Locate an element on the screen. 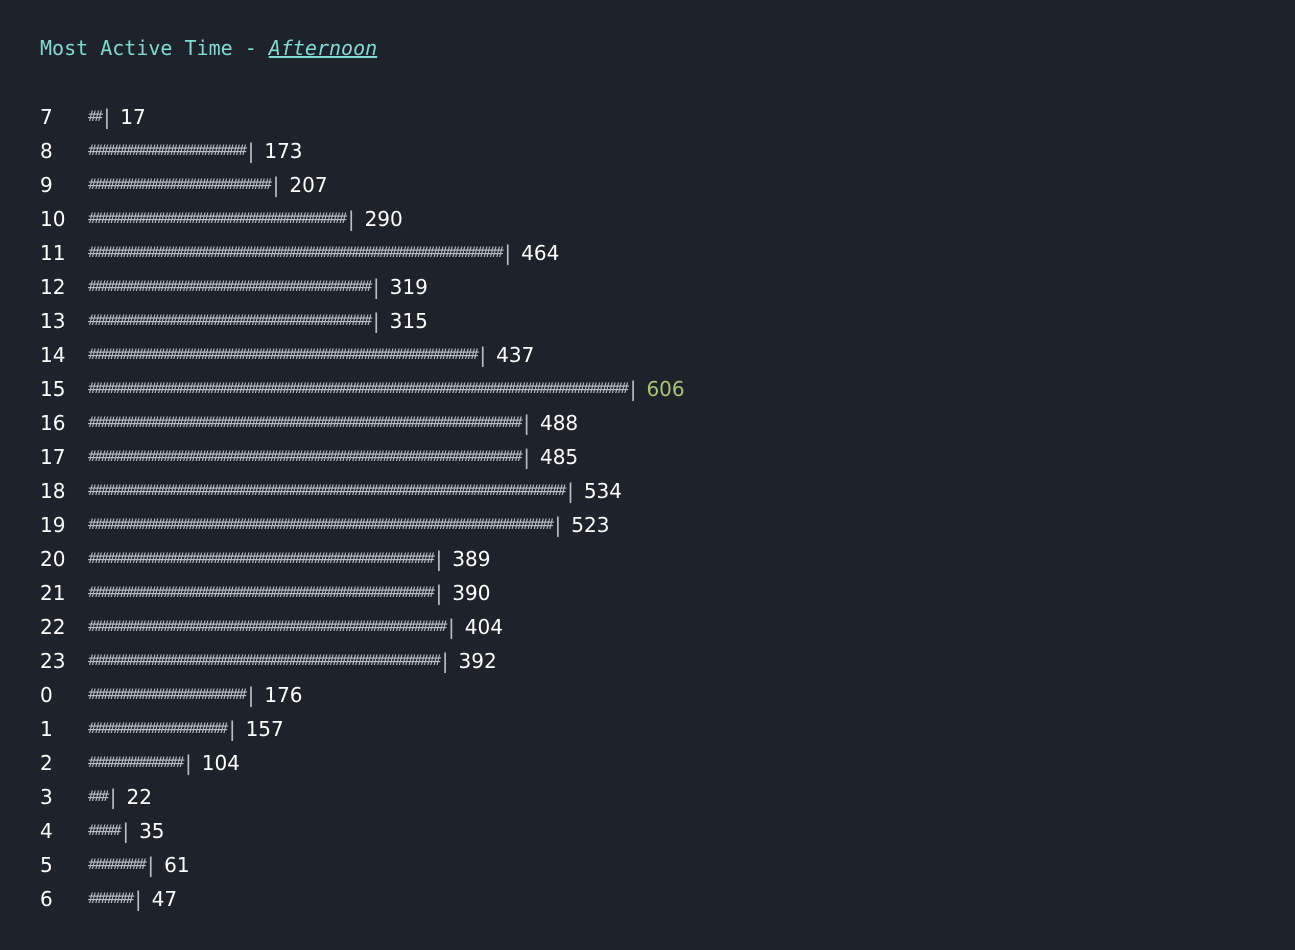 The width and height of the screenshot is (1295, 950). bar-row: 0 ######################### | 176 is located at coordinates (171, 695).